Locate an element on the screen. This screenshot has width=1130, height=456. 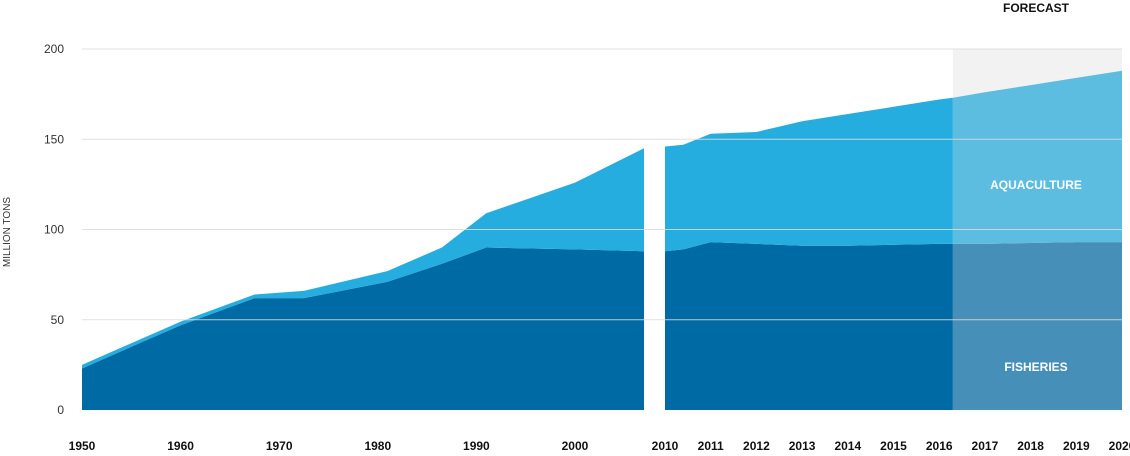
x-tick-label-2015: 2015 is located at coordinates (893, 446).